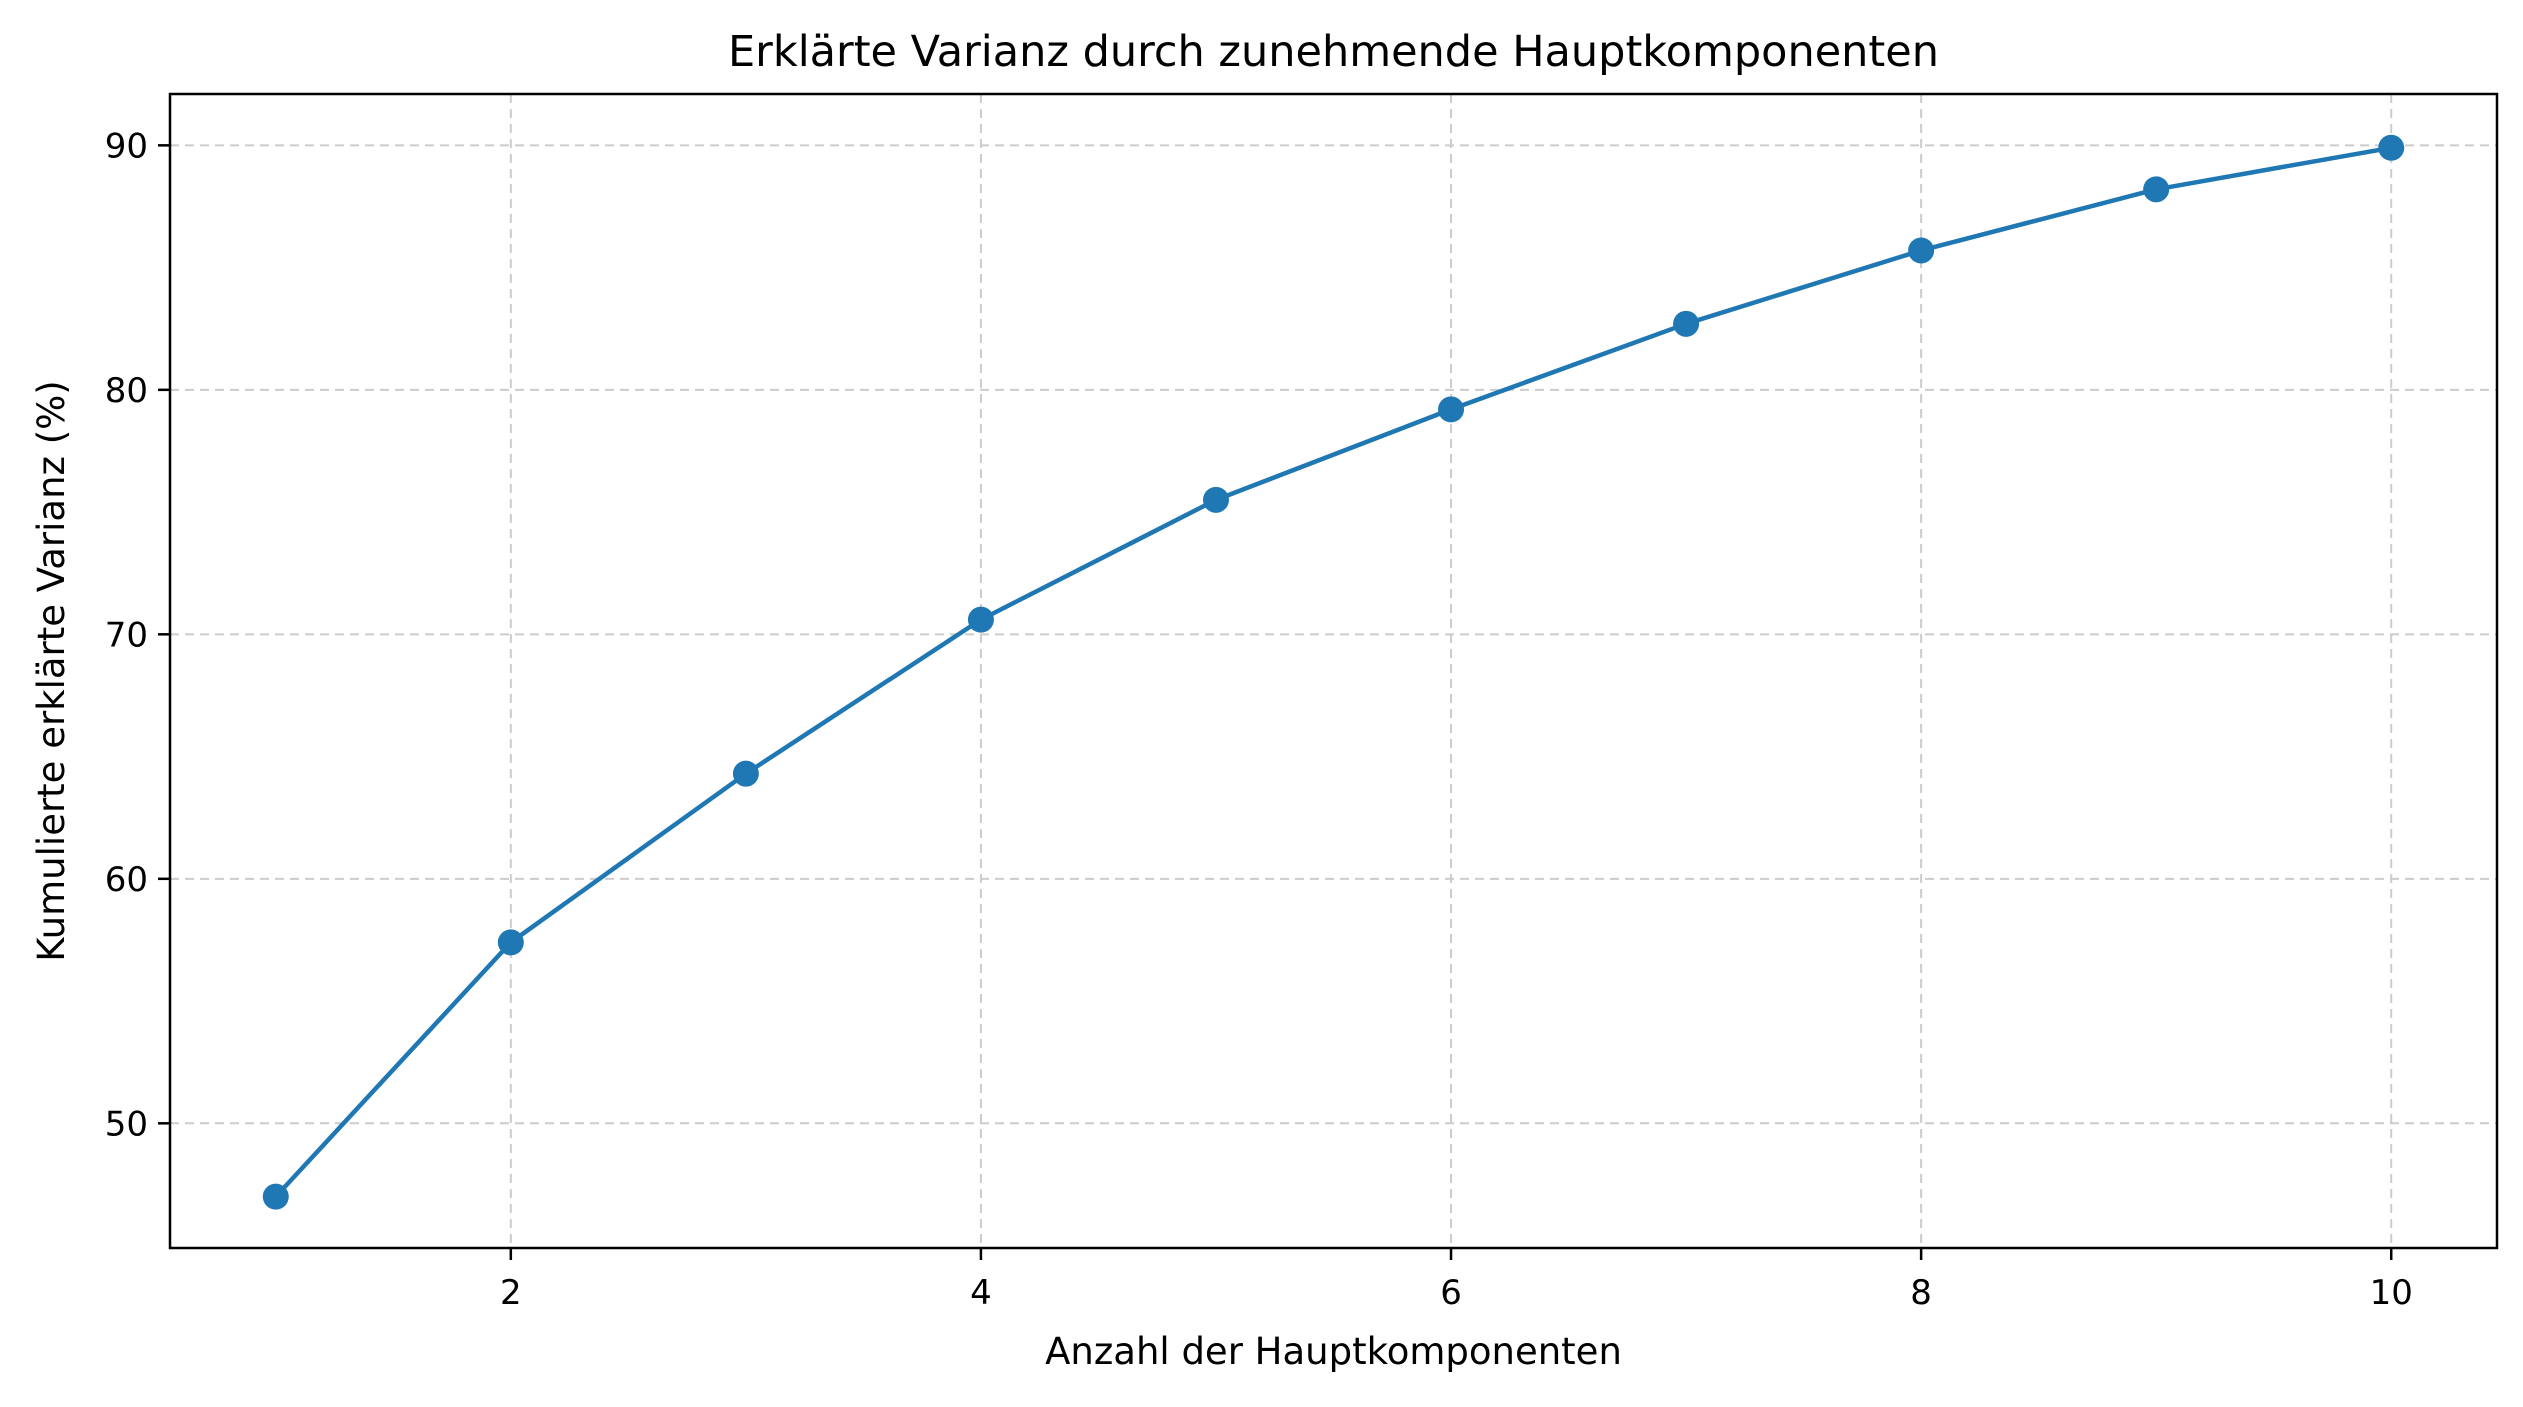 The width and height of the screenshot is (2523, 1407). What do you see at coordinates (126, 391) in the screenshot?
I see `y-tick-label: 80` at bounding box center [126, 391].